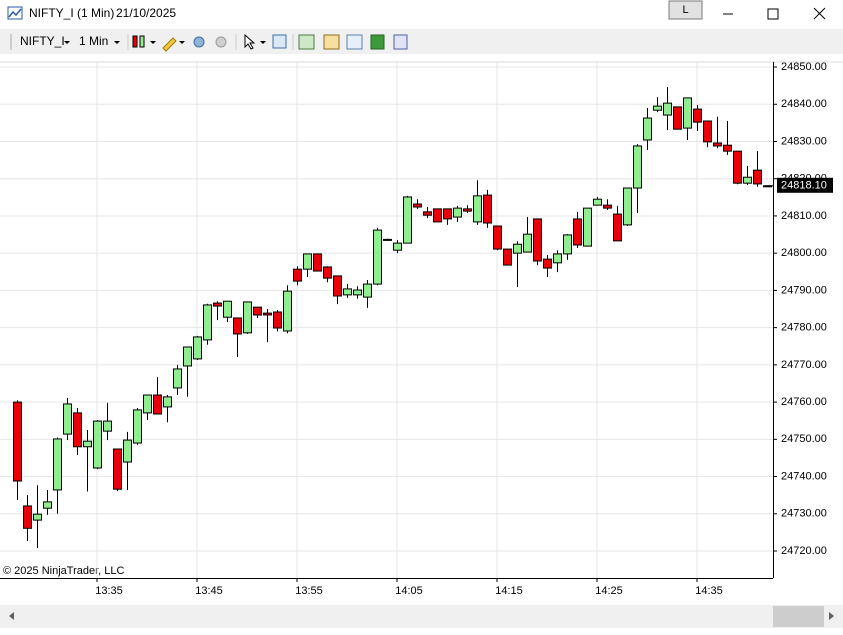  What do you see at coordinates (804, 365) in the screenshot?
I see `y-tick-label: 24770.00` at bounding box center [804, 365].